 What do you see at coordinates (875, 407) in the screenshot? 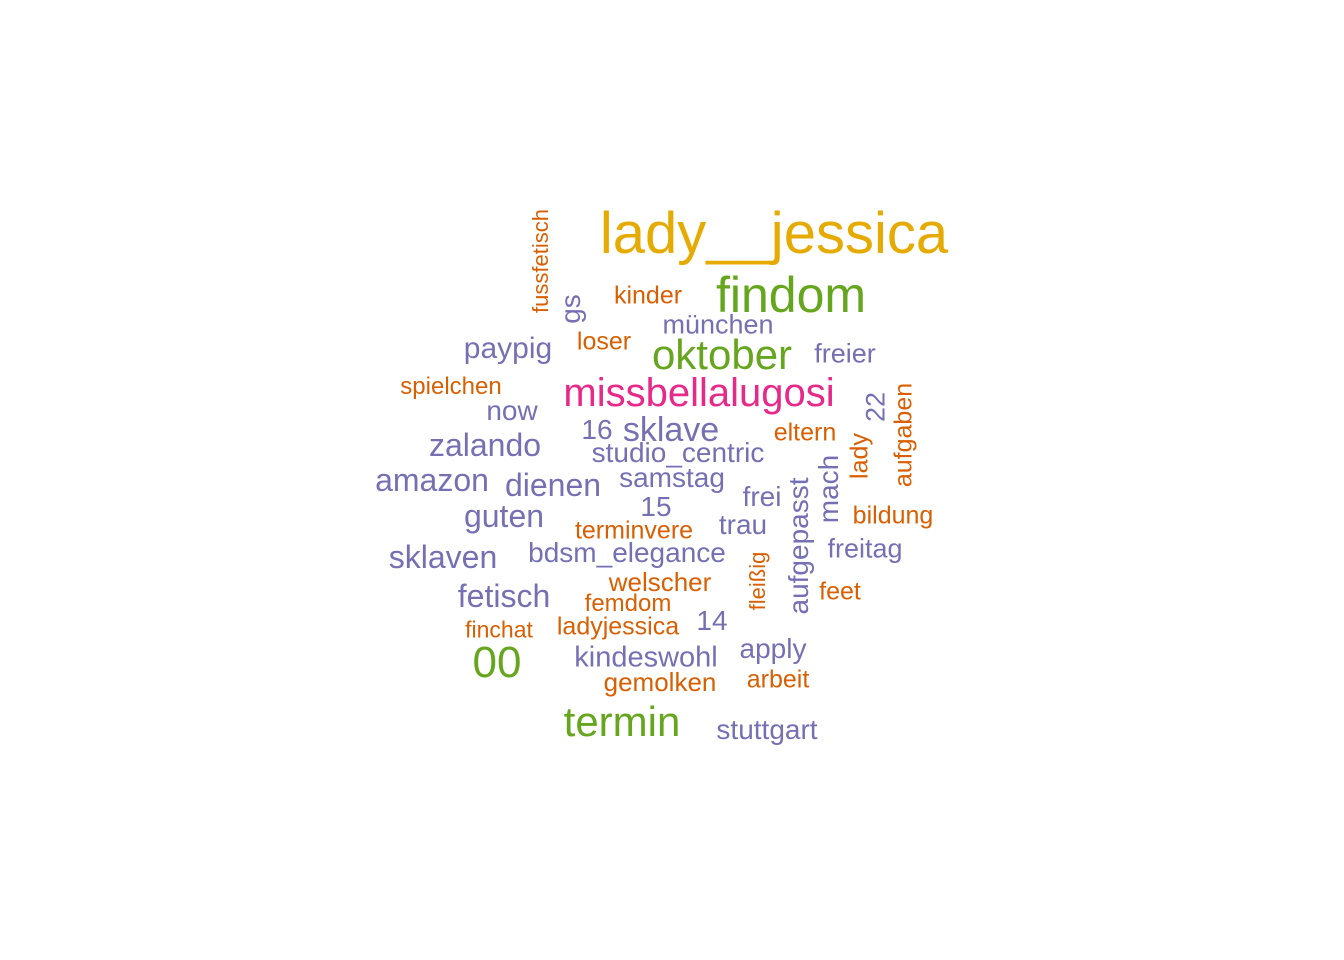
I see `word-22: 22` at bounding box center [875, 407].